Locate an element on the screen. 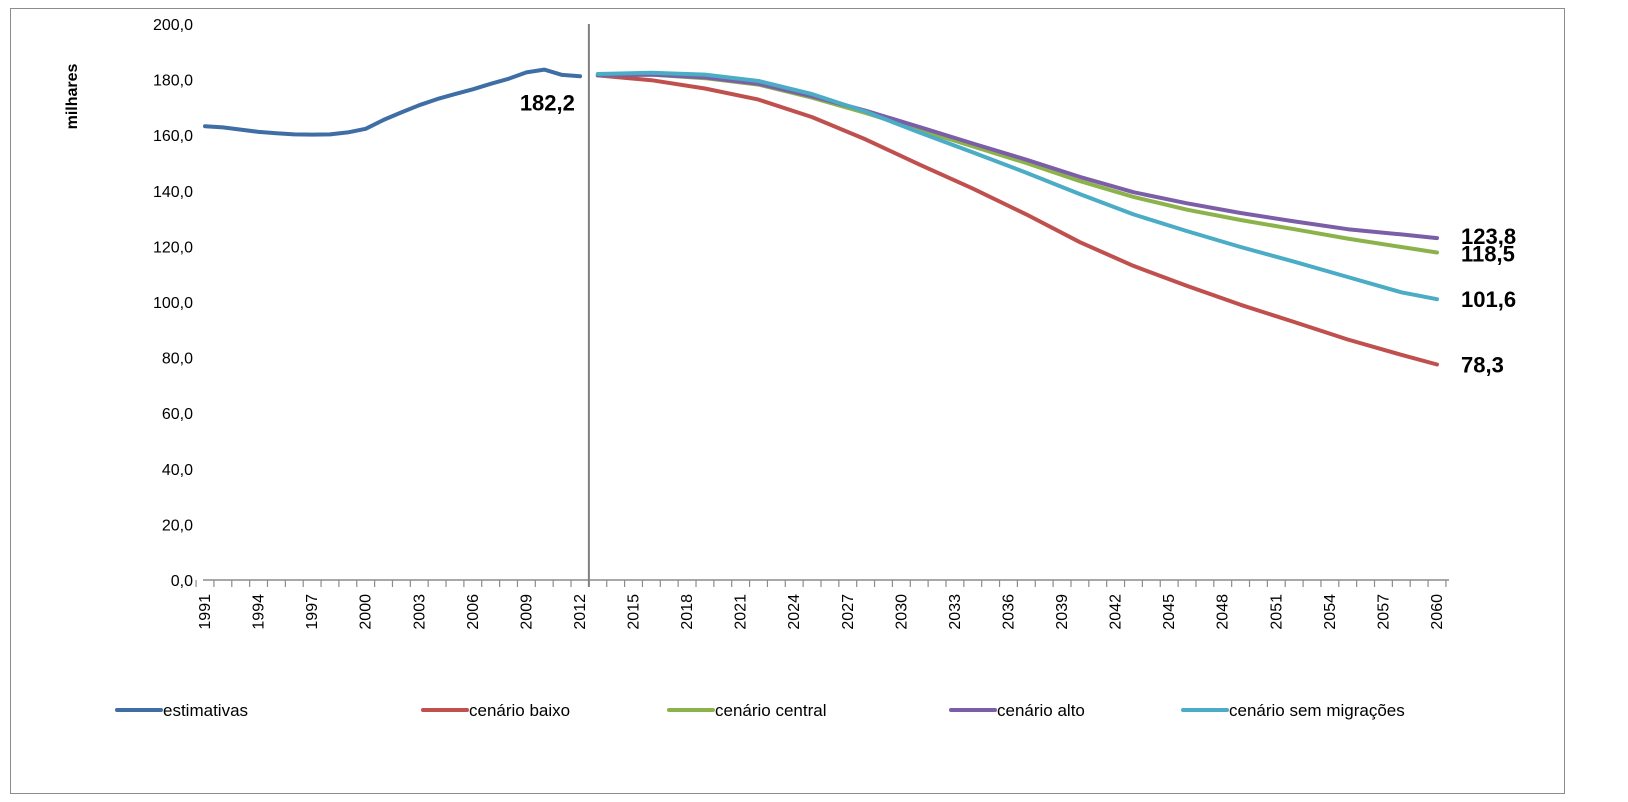 This screenshot has height=802, width=1628. annotation-label: 101,6 is located at coordinates (1488, 299).